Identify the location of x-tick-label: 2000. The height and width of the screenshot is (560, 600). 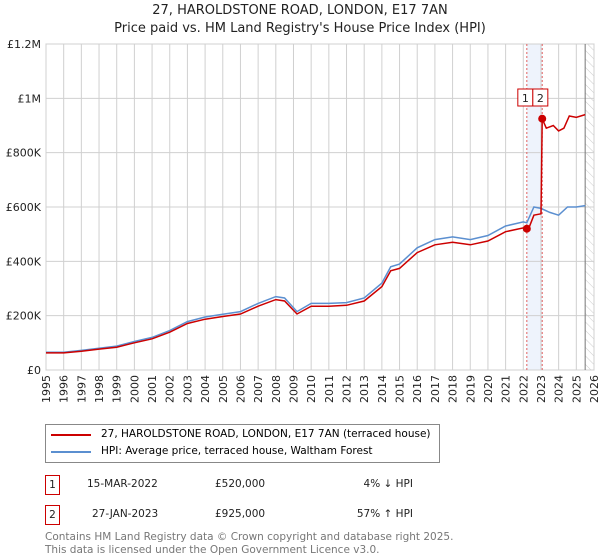
(134, 389).